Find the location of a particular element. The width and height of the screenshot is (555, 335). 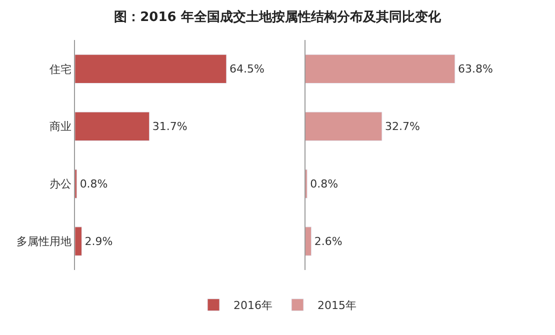

data-label: 32.7% is located at coordinates (402, 126).